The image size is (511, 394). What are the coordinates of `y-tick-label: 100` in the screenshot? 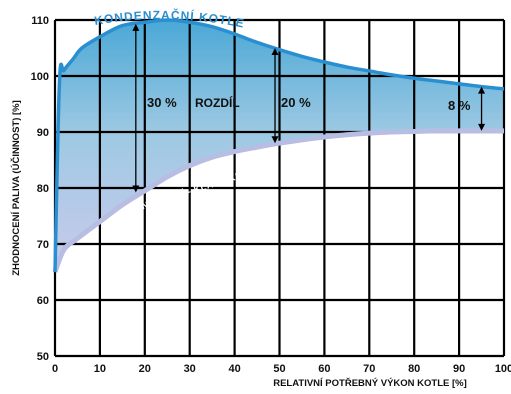 It's located at (40, 77).